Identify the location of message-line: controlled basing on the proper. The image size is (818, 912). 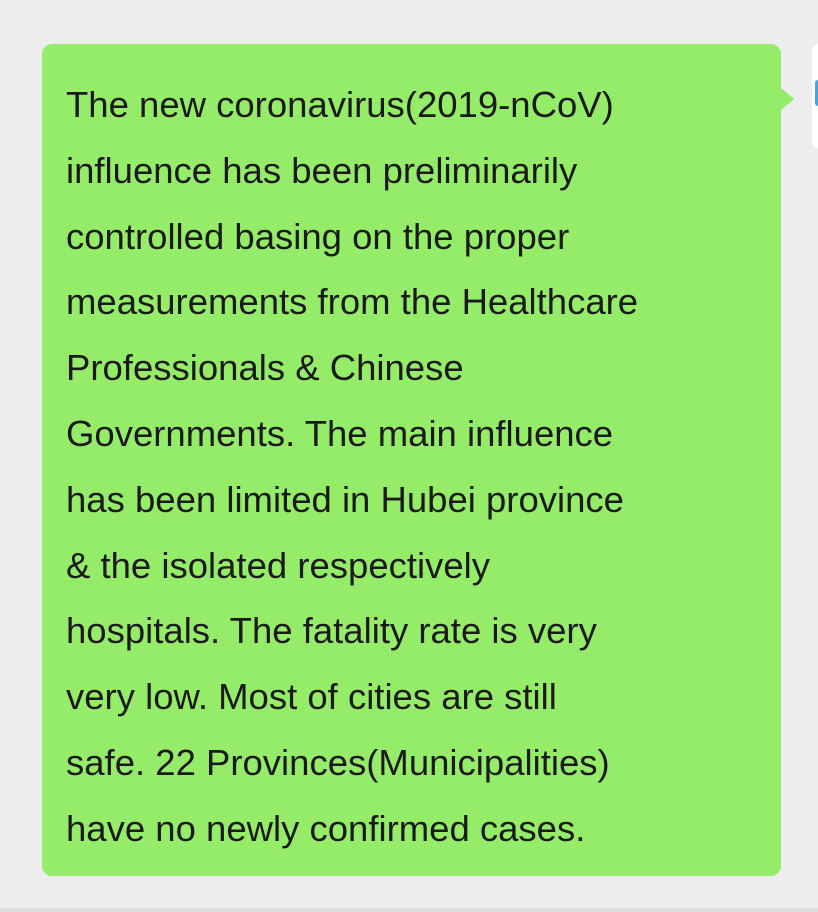
(318, 236).